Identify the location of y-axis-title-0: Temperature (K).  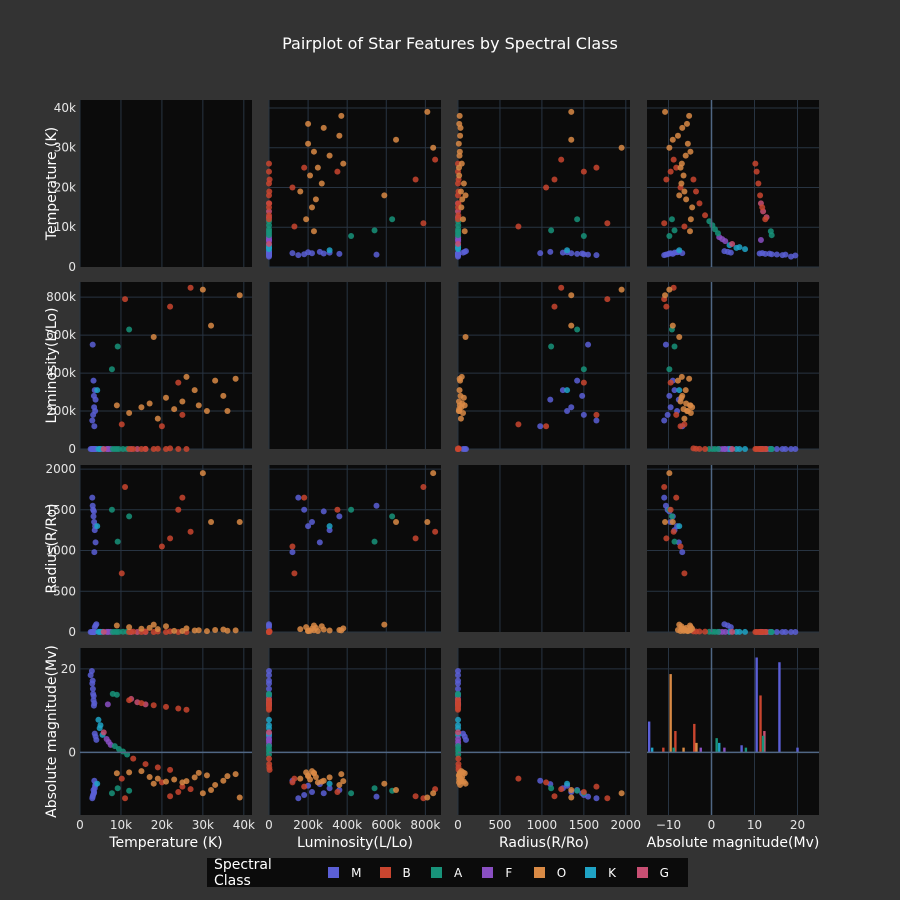
(52, 184).